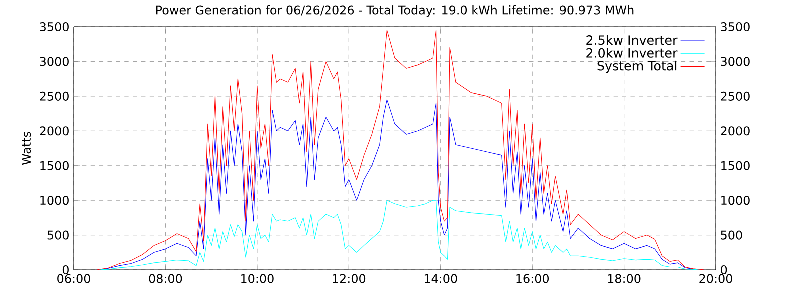 Image resolution: width=800 pixels, height=300 pixels. Describe the element at coordinates (54, 61) in the screenshot. I see `y-tick-label: 3000` at that location.